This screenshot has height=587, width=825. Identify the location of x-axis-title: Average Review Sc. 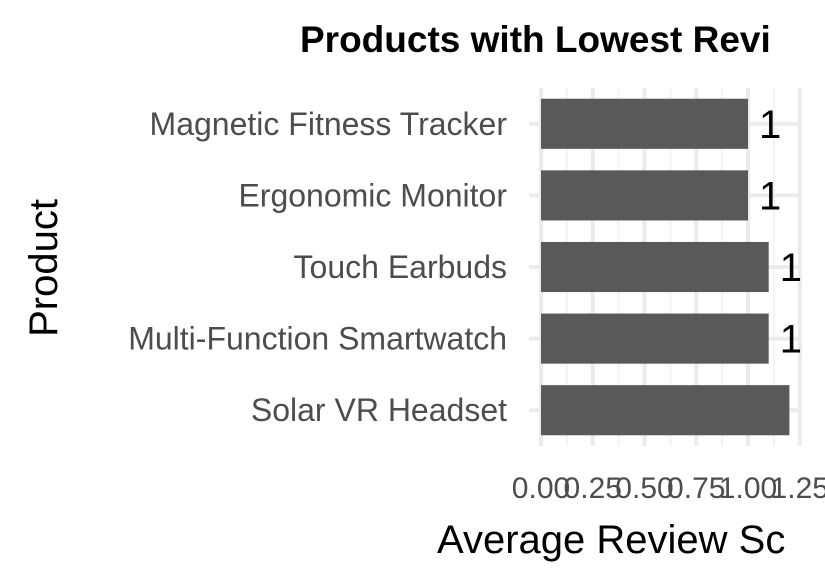
(611, 540).